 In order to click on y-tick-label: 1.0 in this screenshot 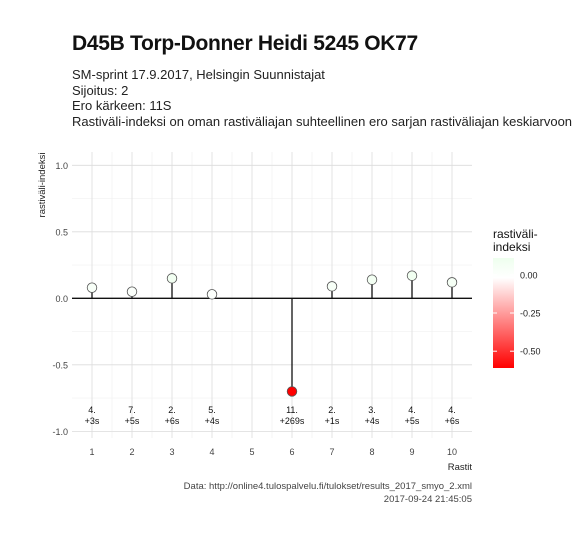, I will do `click(61, 166)`.